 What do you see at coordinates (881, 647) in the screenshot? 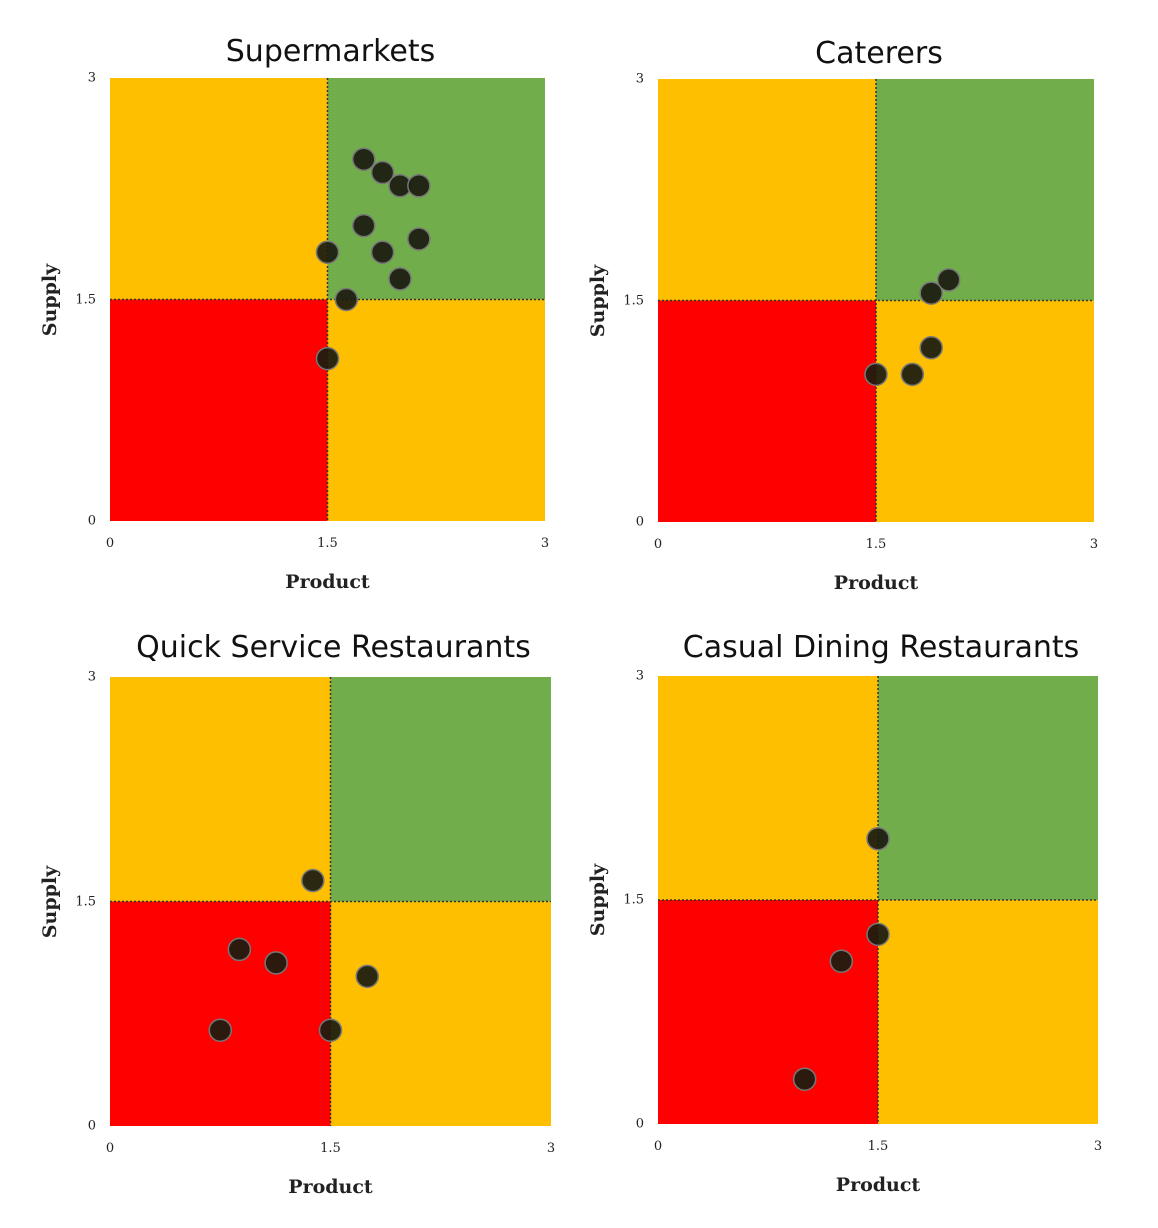
I see `chart-title: Casual Dining Restaurants` at bounding box center [881, 647].